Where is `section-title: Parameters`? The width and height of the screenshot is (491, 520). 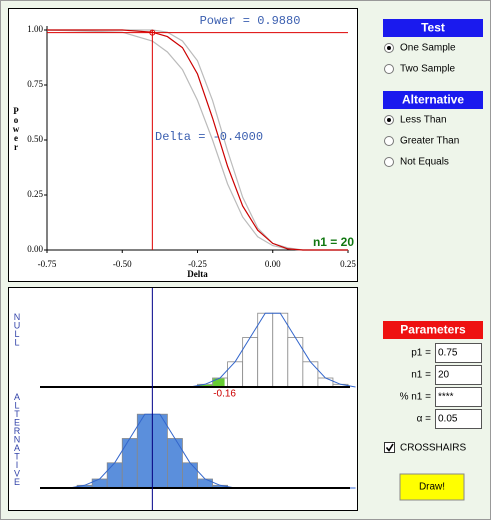
section-title: Parameters is located at coordinates (433, 330).